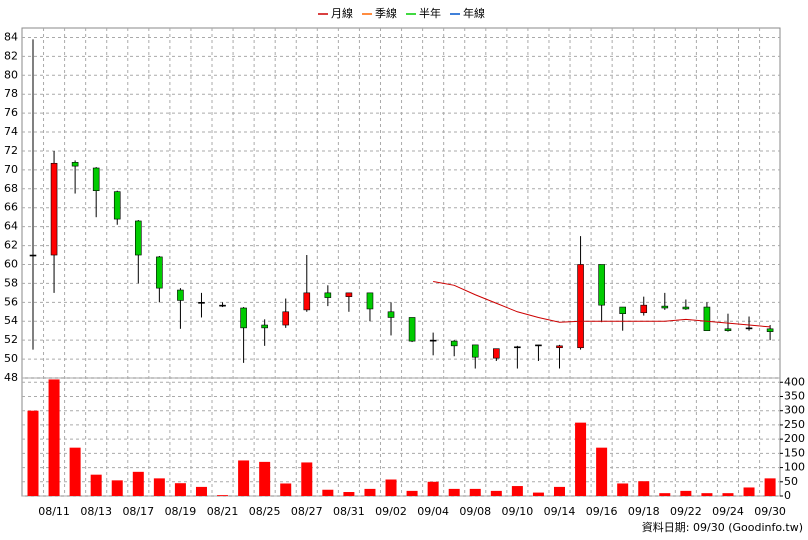  I want to click on x-tick-label: 09/14, so click(560, 511).